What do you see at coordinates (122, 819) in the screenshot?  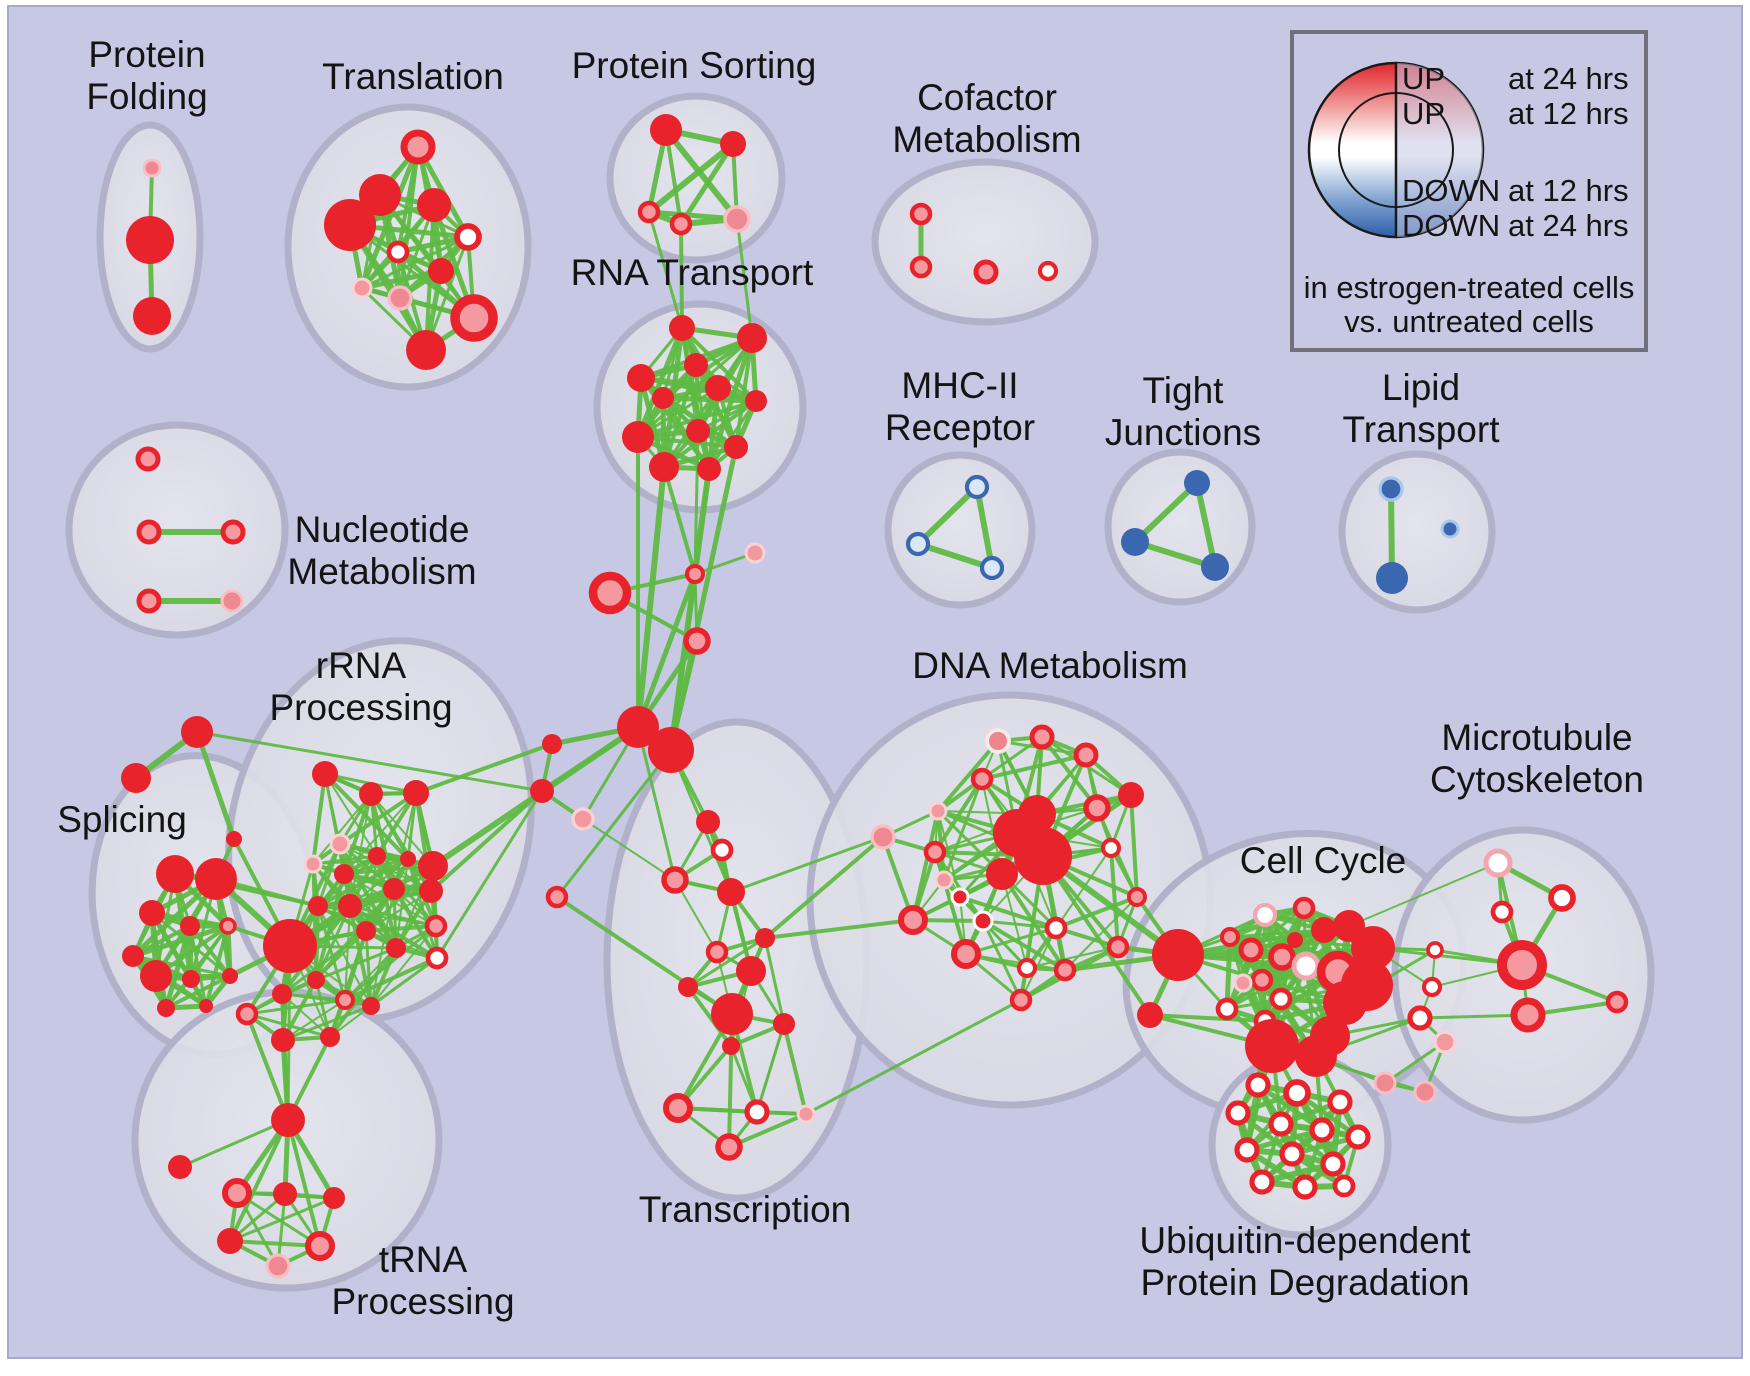 I see `cluster-label: Splicing` at bounding box center [122, 819].